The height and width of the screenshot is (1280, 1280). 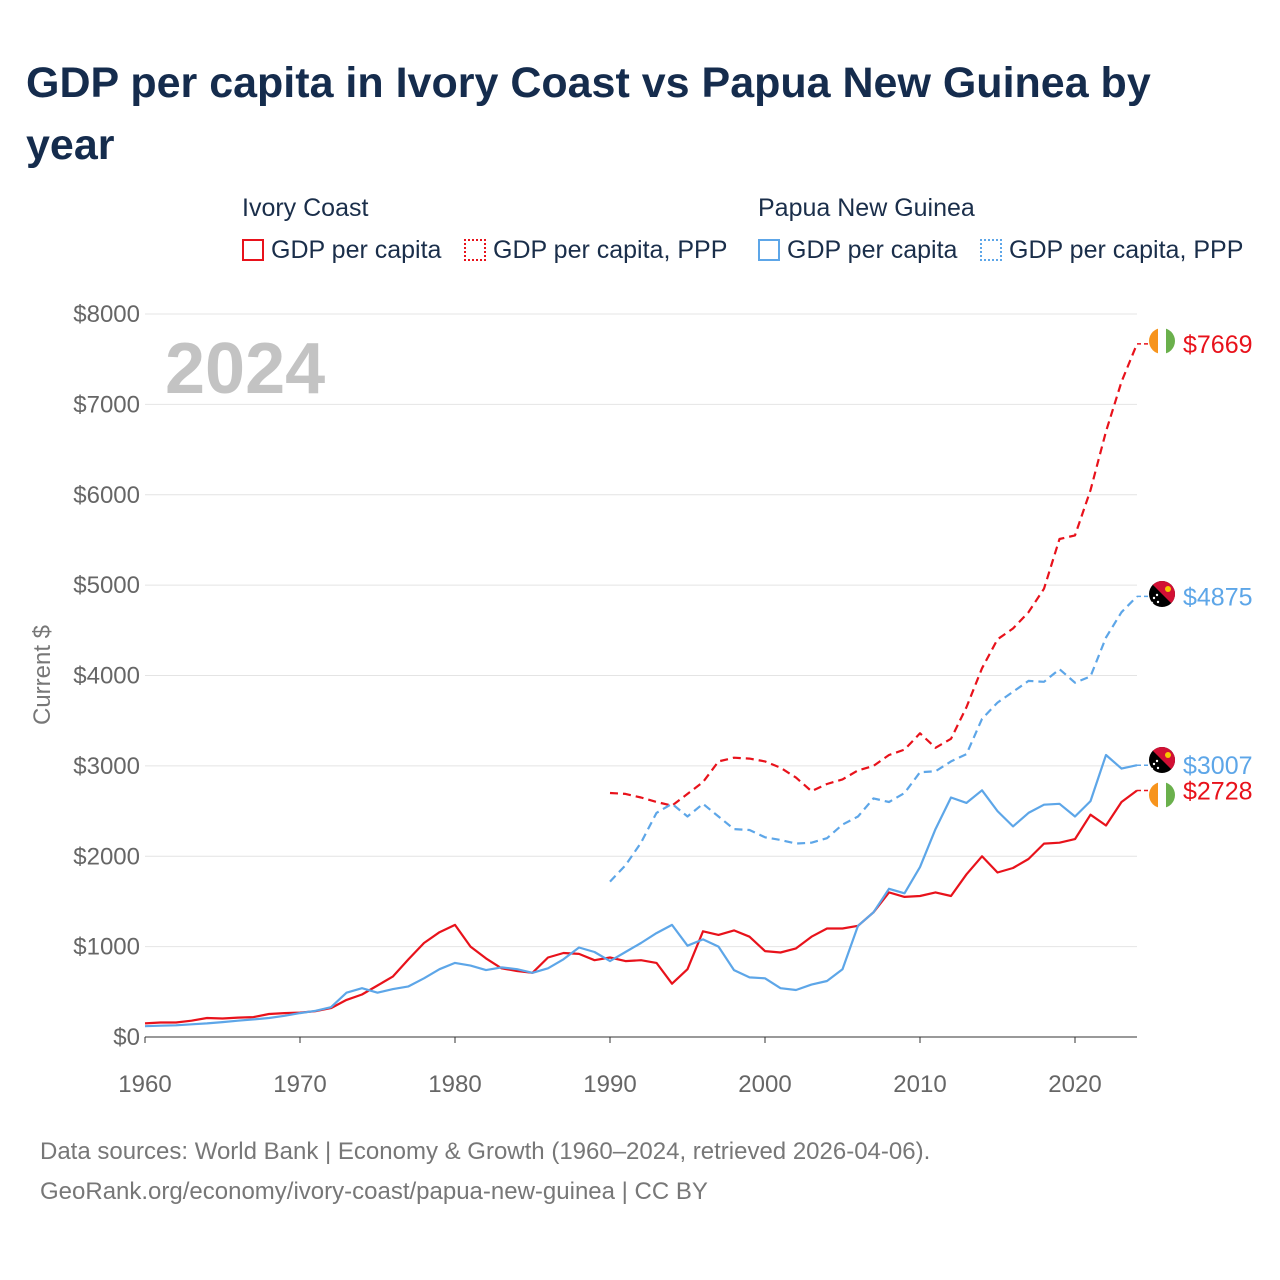 What do you see at coordinates (991, 250) in the screenshot?
I see `legend-swatch-dotted-blue` at bounding box center [991, 250].